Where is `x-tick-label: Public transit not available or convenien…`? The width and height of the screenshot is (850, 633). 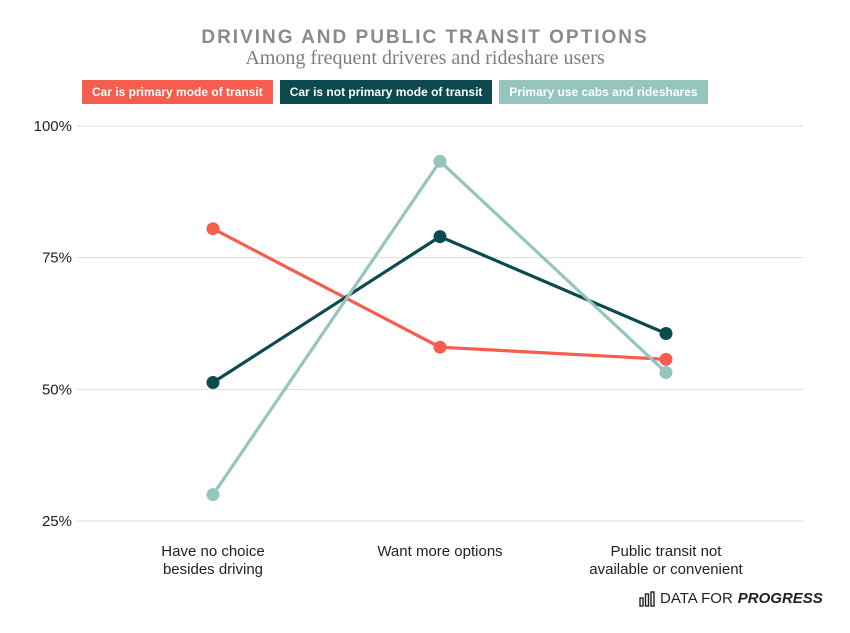 x-tick-label: Public transit not available or convenien… is located at coordinates (666, 560).